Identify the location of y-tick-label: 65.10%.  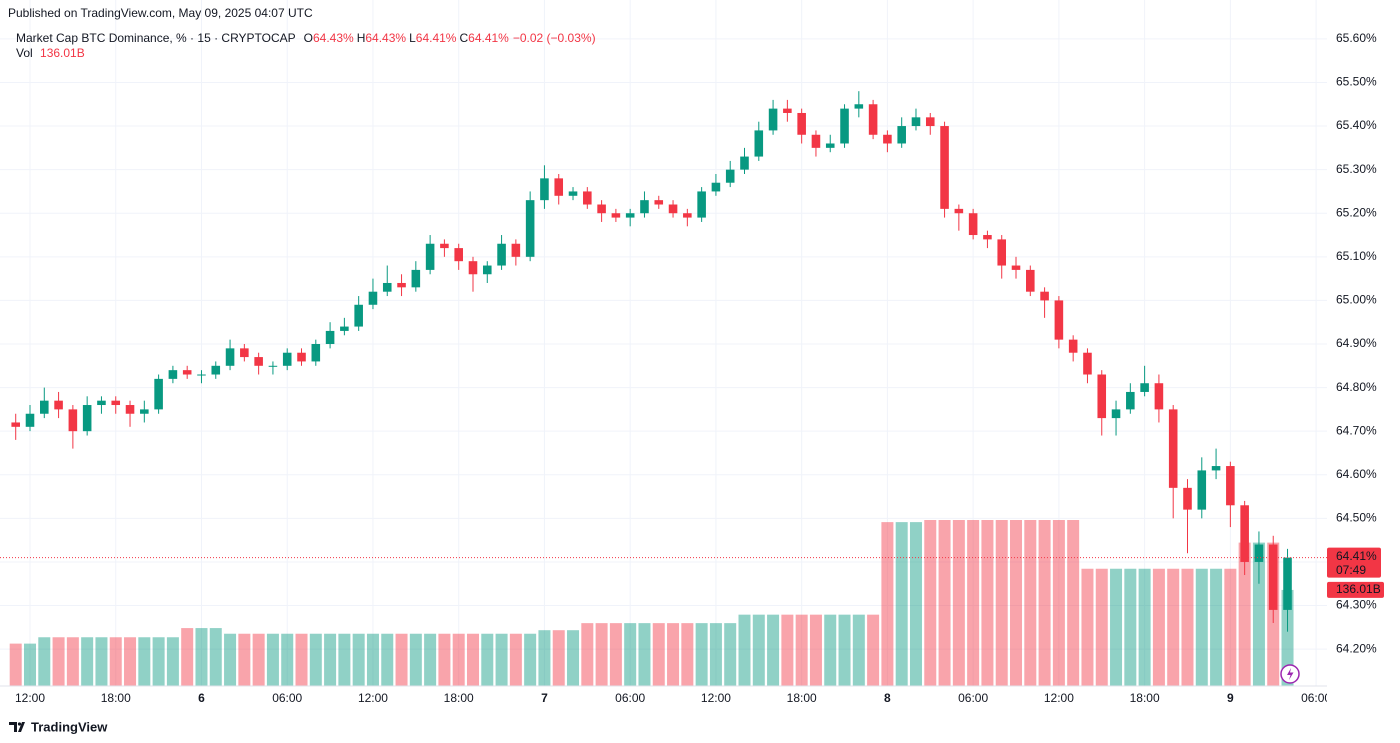
(1356, 256).